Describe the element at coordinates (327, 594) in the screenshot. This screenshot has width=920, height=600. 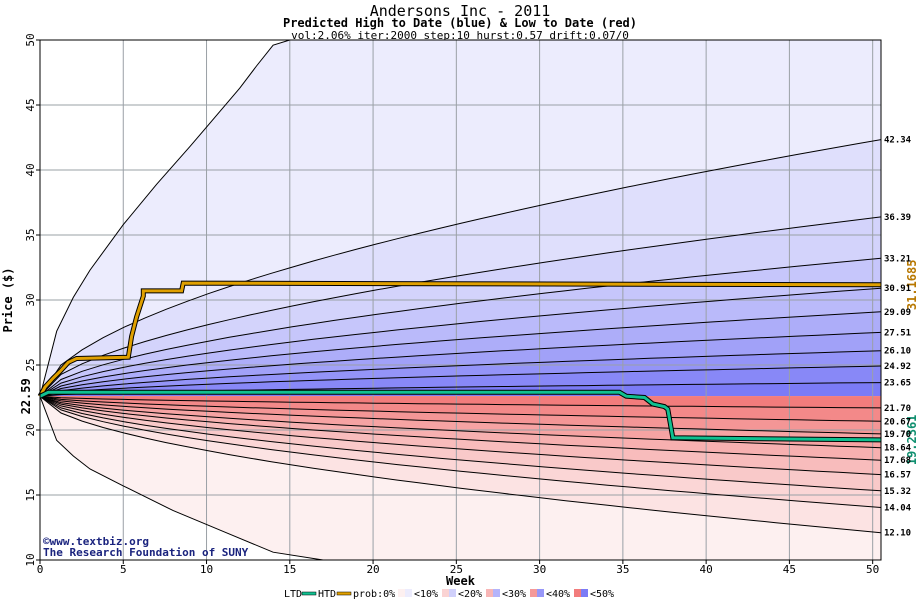
I see `legend-htd-label: HTD` at that location.